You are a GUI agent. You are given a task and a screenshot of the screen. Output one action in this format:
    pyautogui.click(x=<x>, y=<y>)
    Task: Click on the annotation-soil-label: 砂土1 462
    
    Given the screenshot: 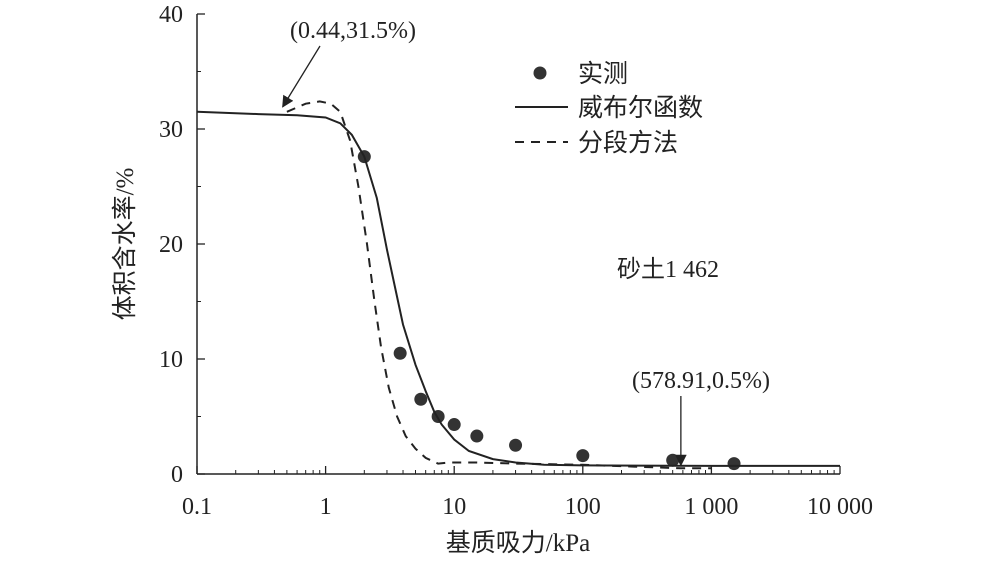 What is the action you would take?
    pyautogui.click(x=668, y=269)
    